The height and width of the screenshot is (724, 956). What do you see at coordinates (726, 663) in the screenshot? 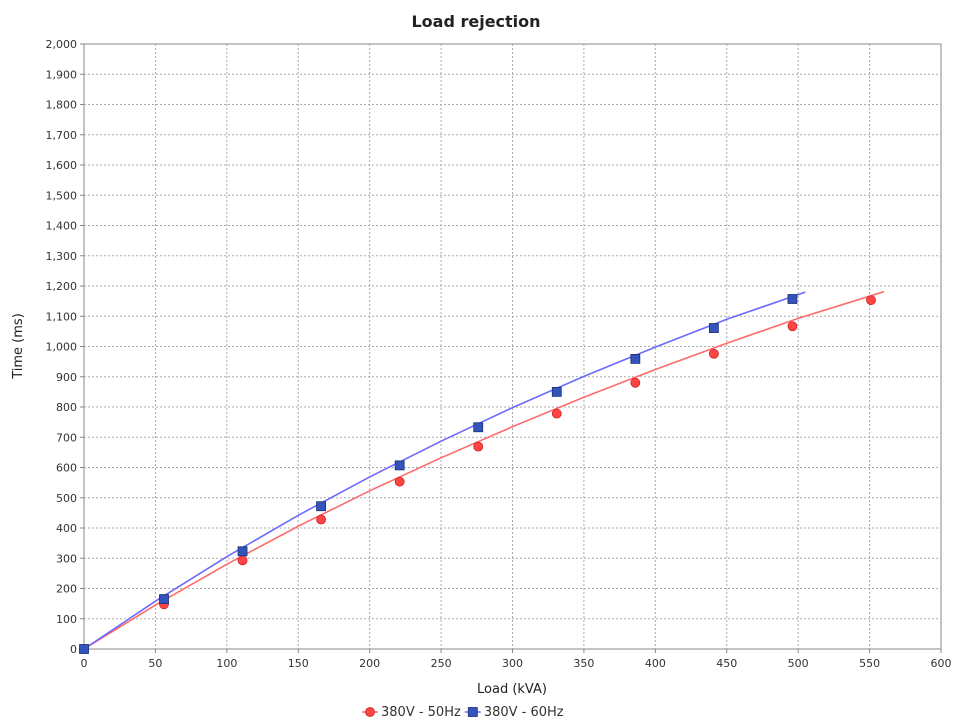
I see `x-tick-label: 450` at bounding box center [726, 663].